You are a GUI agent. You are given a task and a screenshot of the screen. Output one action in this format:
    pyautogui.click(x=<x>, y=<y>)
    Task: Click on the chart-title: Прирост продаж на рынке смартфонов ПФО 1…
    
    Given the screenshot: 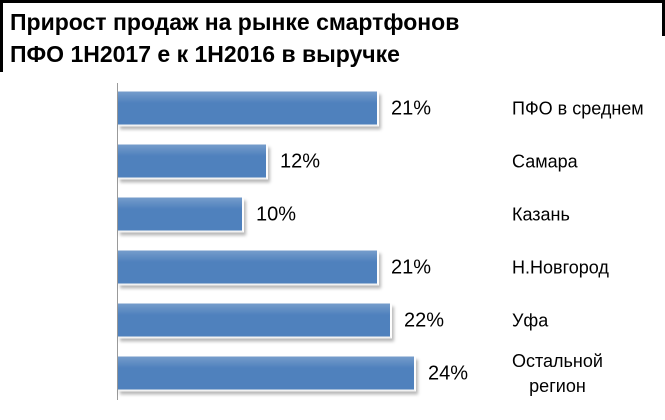 What is the action you would take?
    pyautogui.click(x=234, y=38)
    